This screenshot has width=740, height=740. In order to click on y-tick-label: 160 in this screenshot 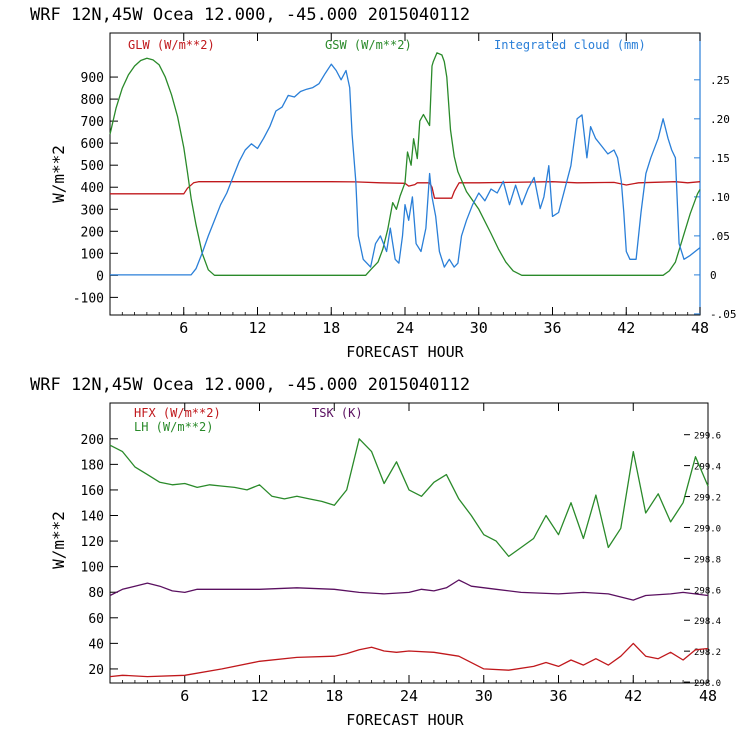, I will do `click(92, 491)`.